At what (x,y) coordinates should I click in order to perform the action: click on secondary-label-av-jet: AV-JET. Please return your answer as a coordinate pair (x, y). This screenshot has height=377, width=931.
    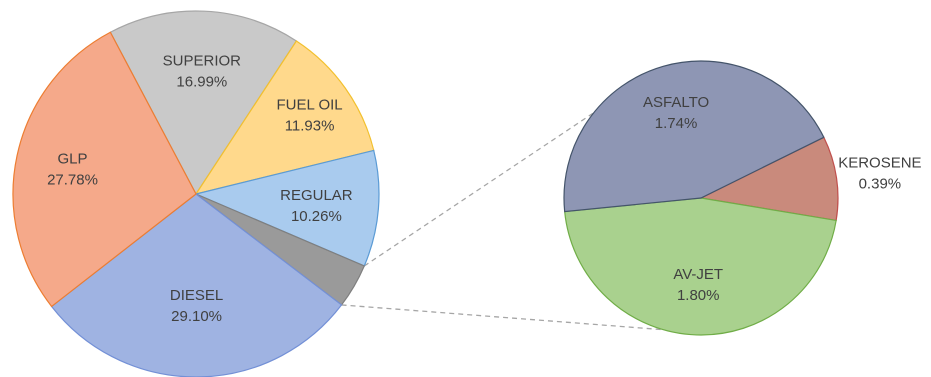
    Looking at the image, I should click on (698, 274).